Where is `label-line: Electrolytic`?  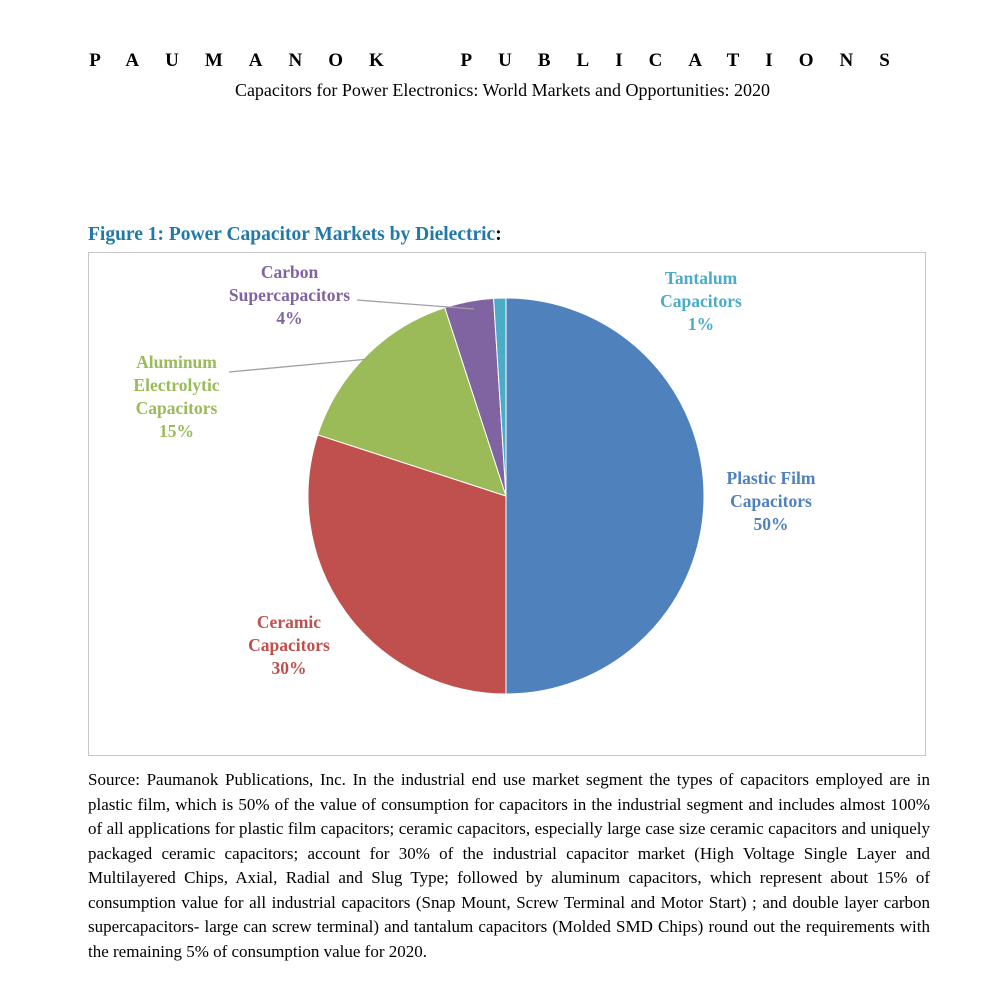
label-line: Electrolytic is located at coordinates (176, 385).